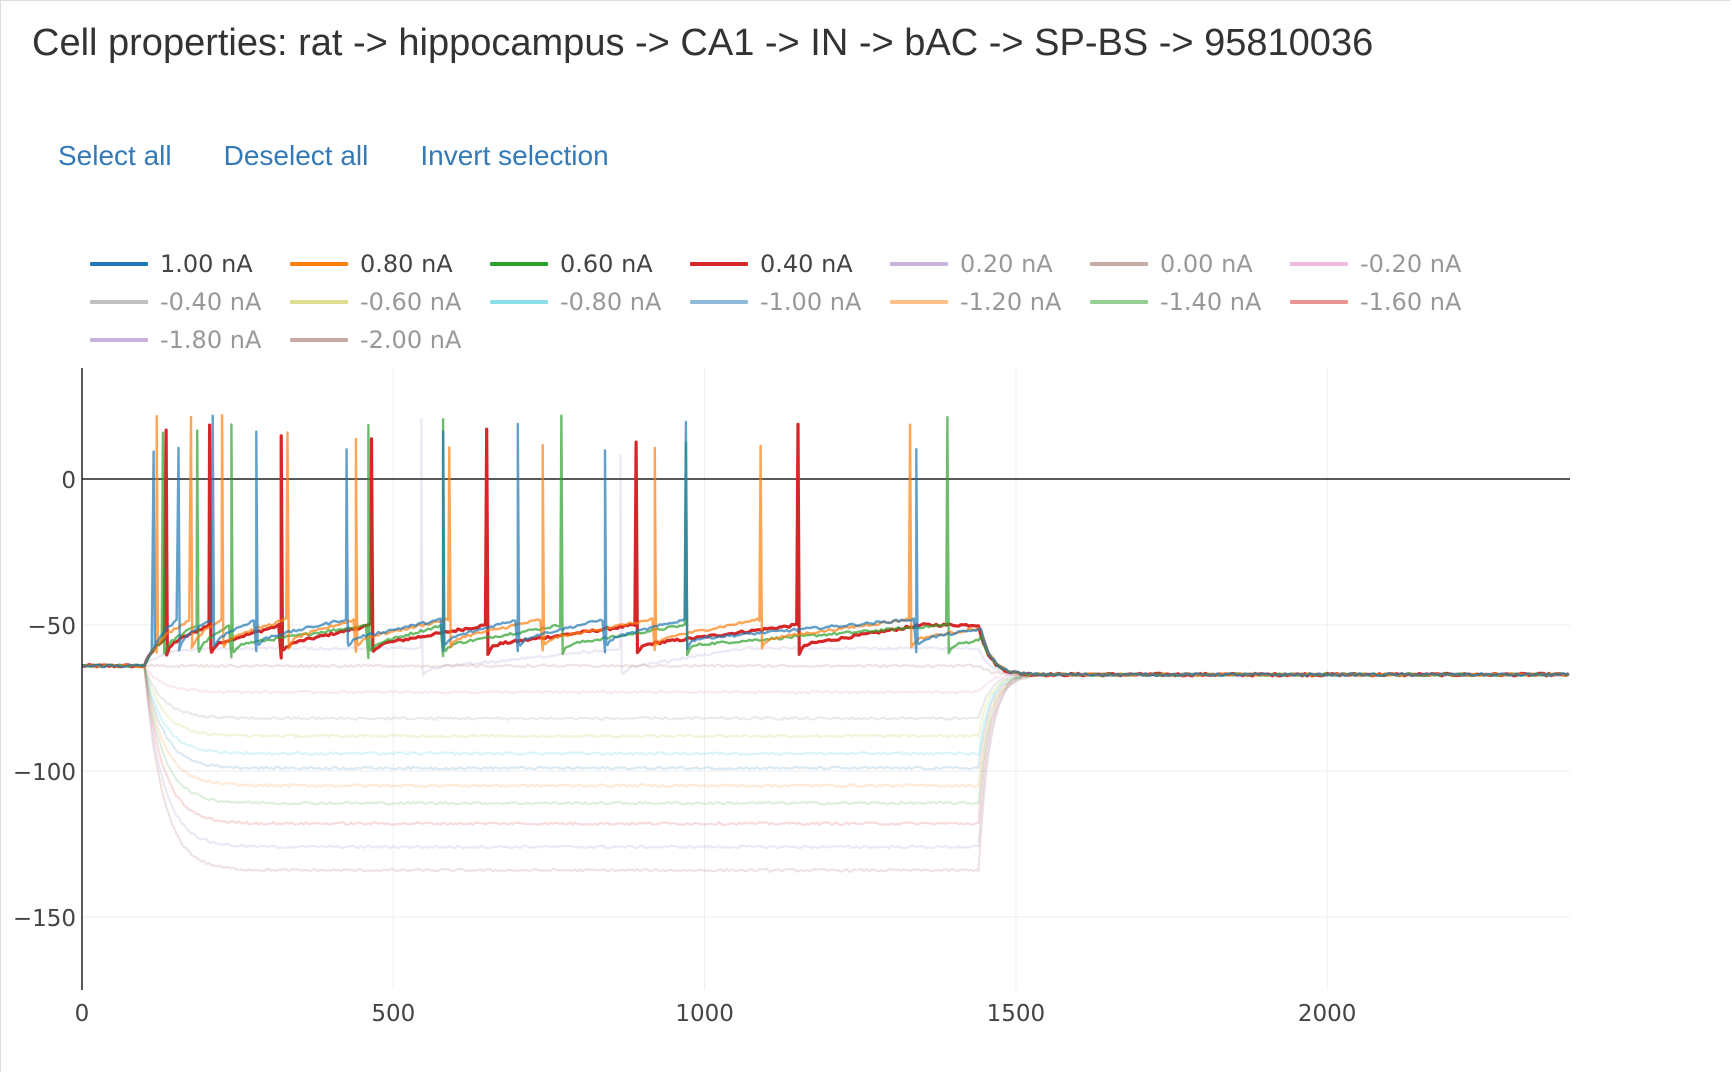 This screenshot has height=1074, width=1732. I want to click on legend-item: 0.40 nA, so click(771, 264).